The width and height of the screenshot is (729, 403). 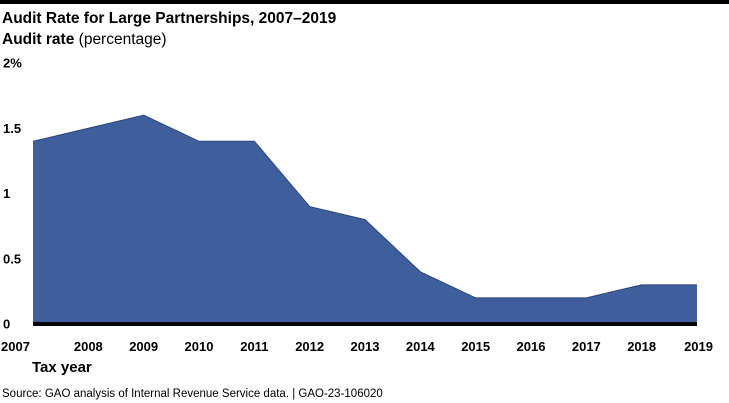 What do you see at coordinates (12, 63) in the screenshot?
I see `y-tick-label: 2%` at bounding box center [12, 63].